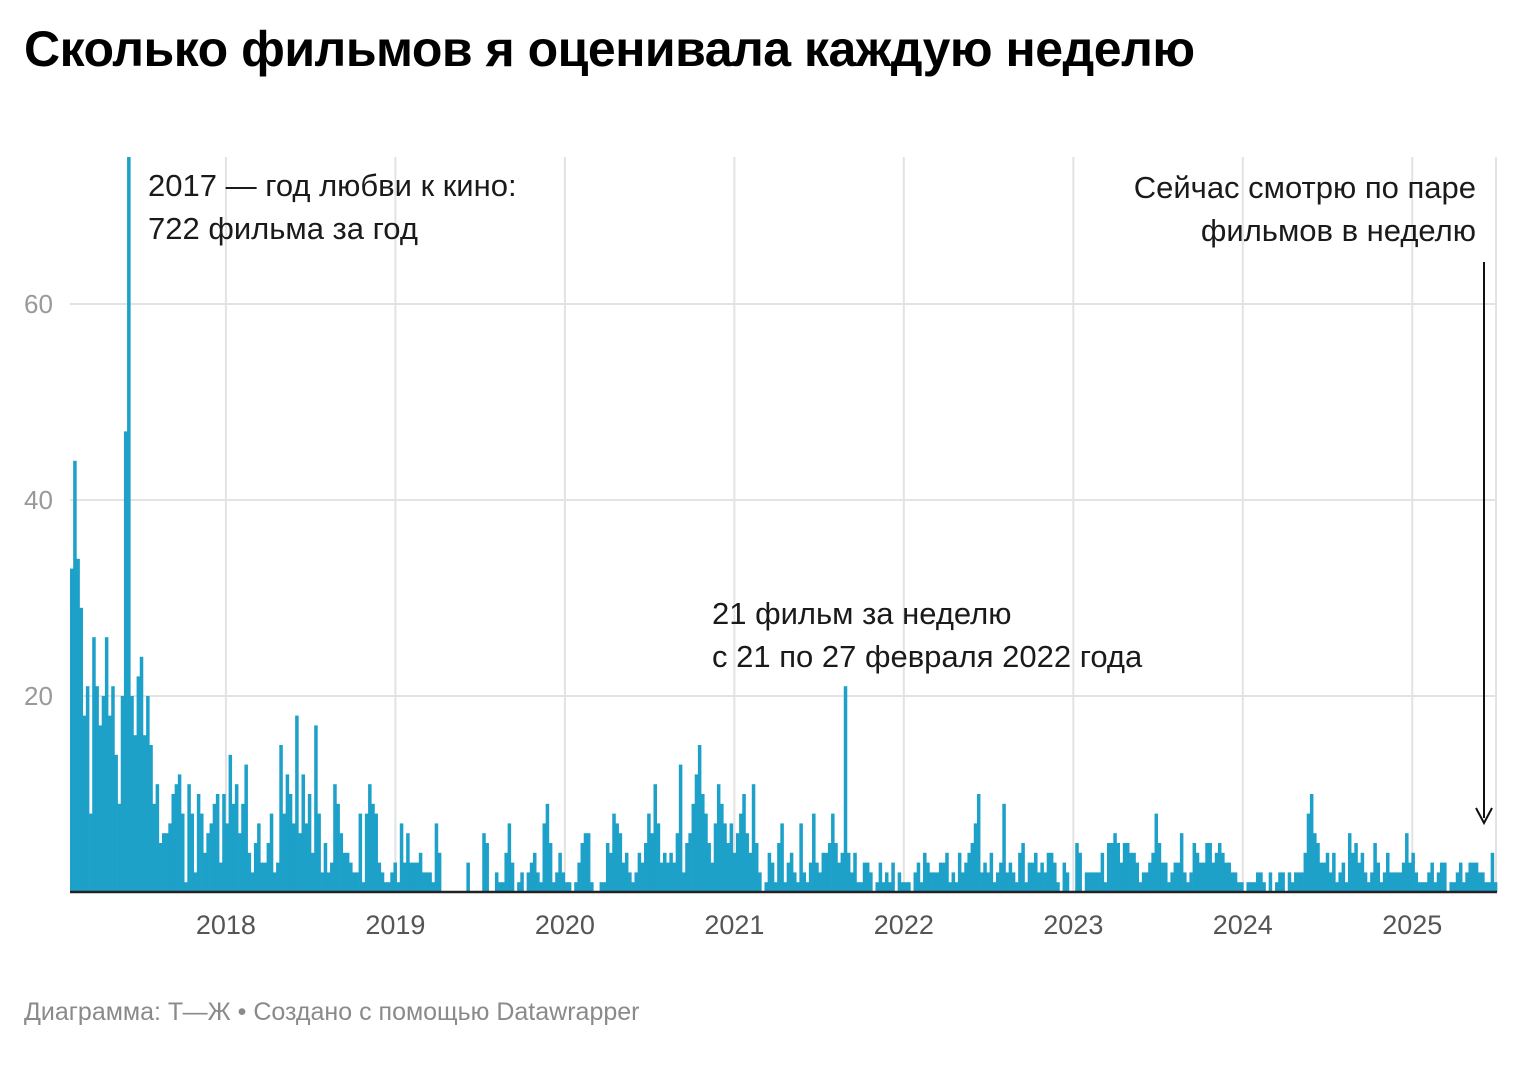 This screenshot has width=1520, height=1066. I want to click on annotation-peak-2022-line2: с 21 по 27 февраля 2022 года, so click(927, 656).